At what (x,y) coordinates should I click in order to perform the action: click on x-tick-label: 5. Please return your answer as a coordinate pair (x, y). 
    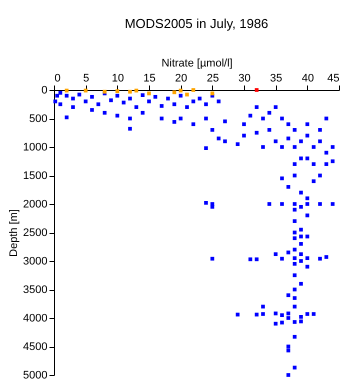
    Looking at the image, I should click on (86, 78).